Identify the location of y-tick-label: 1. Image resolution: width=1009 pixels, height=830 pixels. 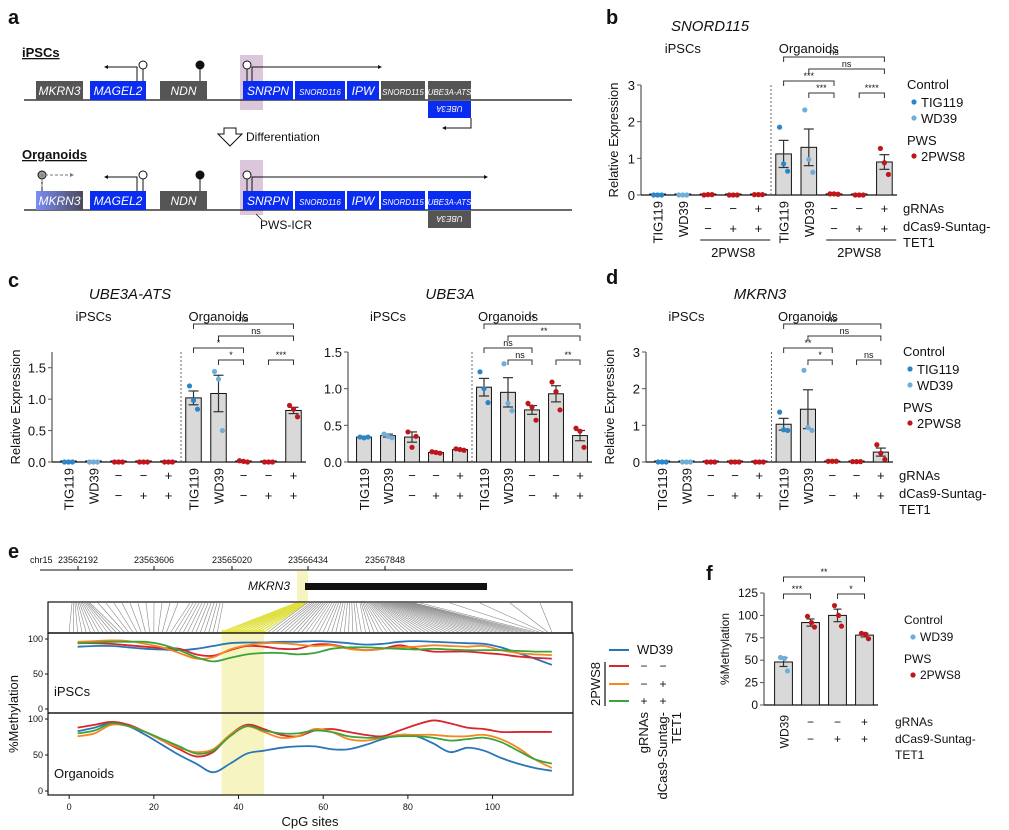
(631, 158).